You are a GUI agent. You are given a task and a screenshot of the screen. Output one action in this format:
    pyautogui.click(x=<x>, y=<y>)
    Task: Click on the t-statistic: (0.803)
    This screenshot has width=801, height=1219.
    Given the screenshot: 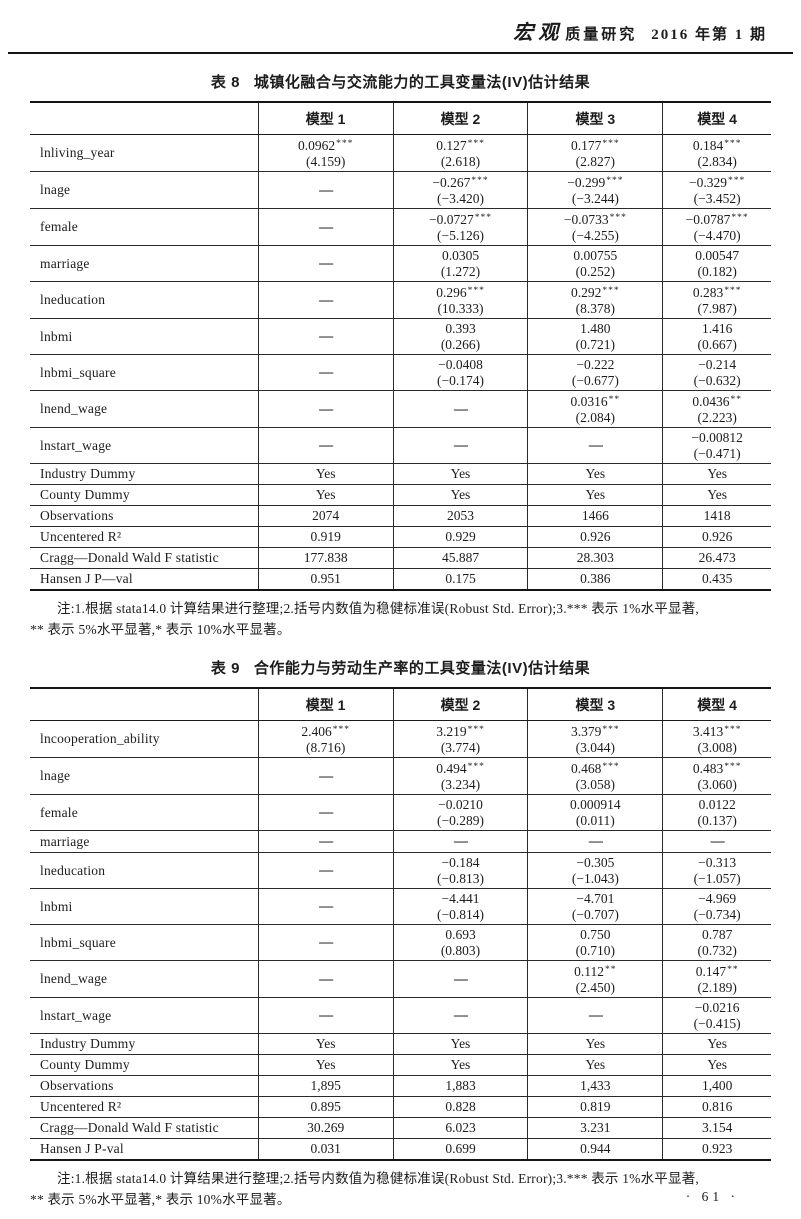 What is the action you would take?
    pyautogui.click(x=460, y=950)
    